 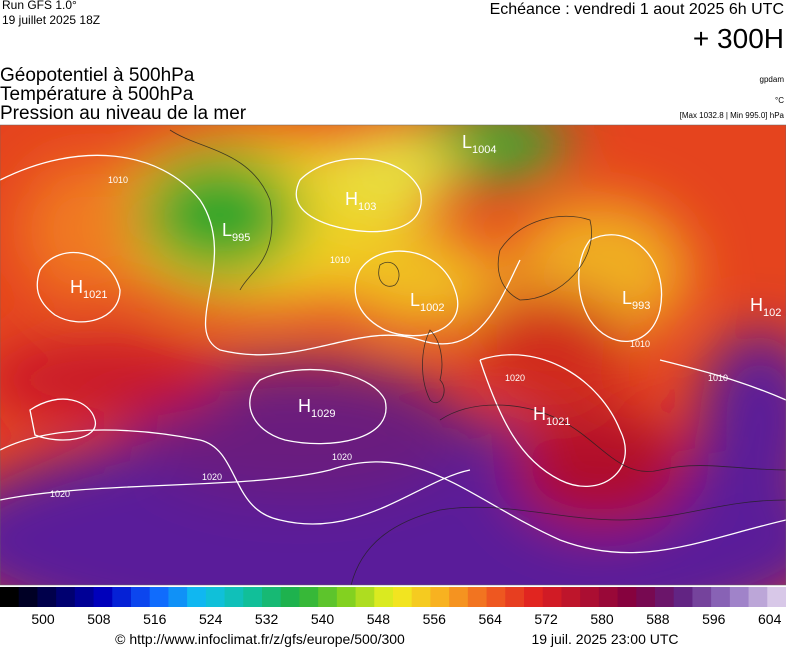 I want to click on colorbar-label: 556, so click(x=435, y=619).